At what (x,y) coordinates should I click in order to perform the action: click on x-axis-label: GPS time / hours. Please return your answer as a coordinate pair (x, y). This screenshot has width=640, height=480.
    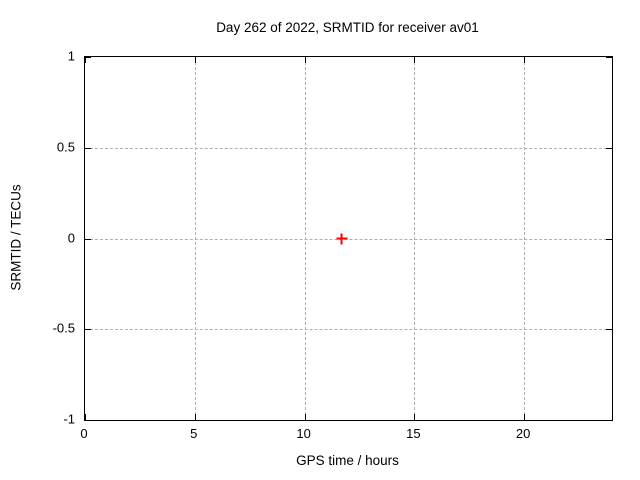
    Looking at the image, I should click on (347, 460).